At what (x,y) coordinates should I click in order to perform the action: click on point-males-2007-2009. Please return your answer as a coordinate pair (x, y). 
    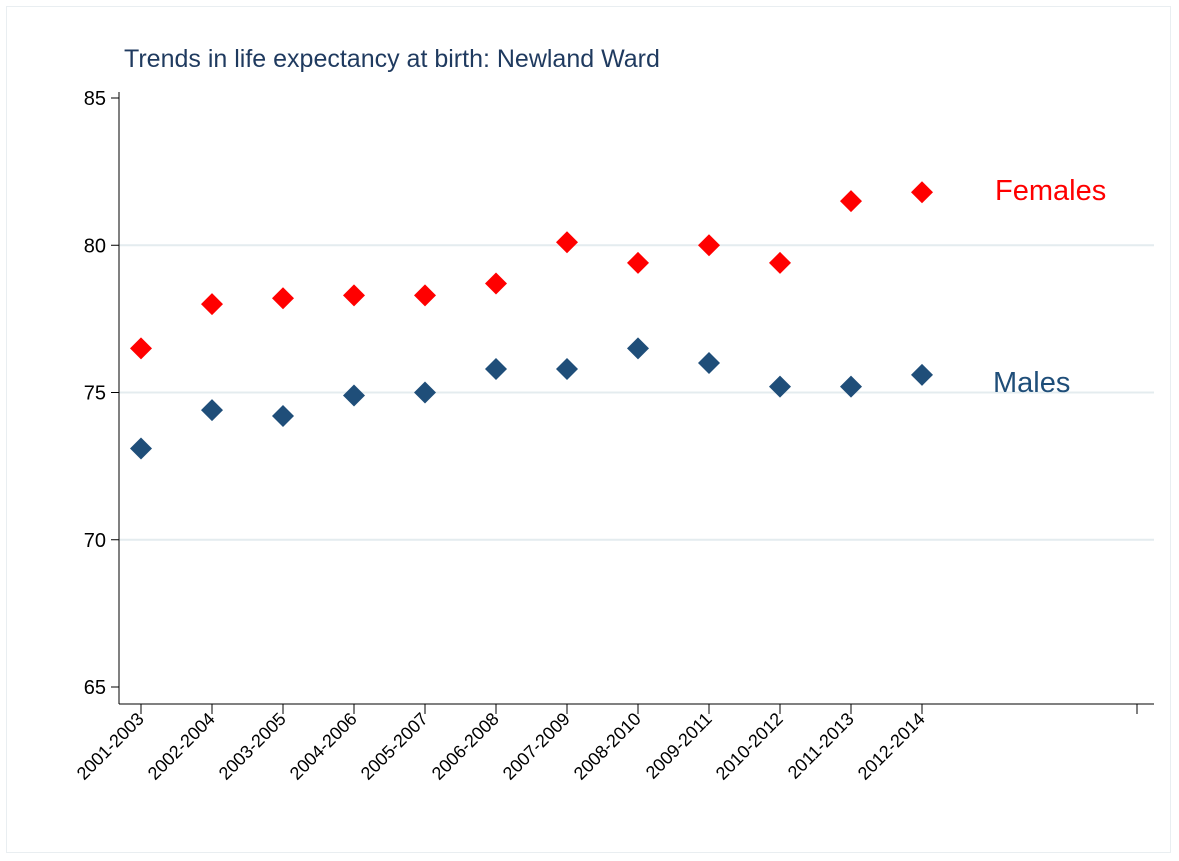
    Looking at the image, I should click on (567, 368).